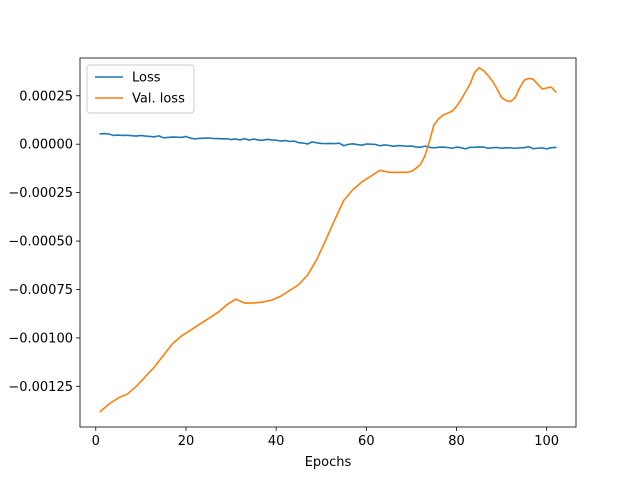  Describe the element at coordinates (366, 441) in the screenshot. I see `x-tick-label: 60` at that location.